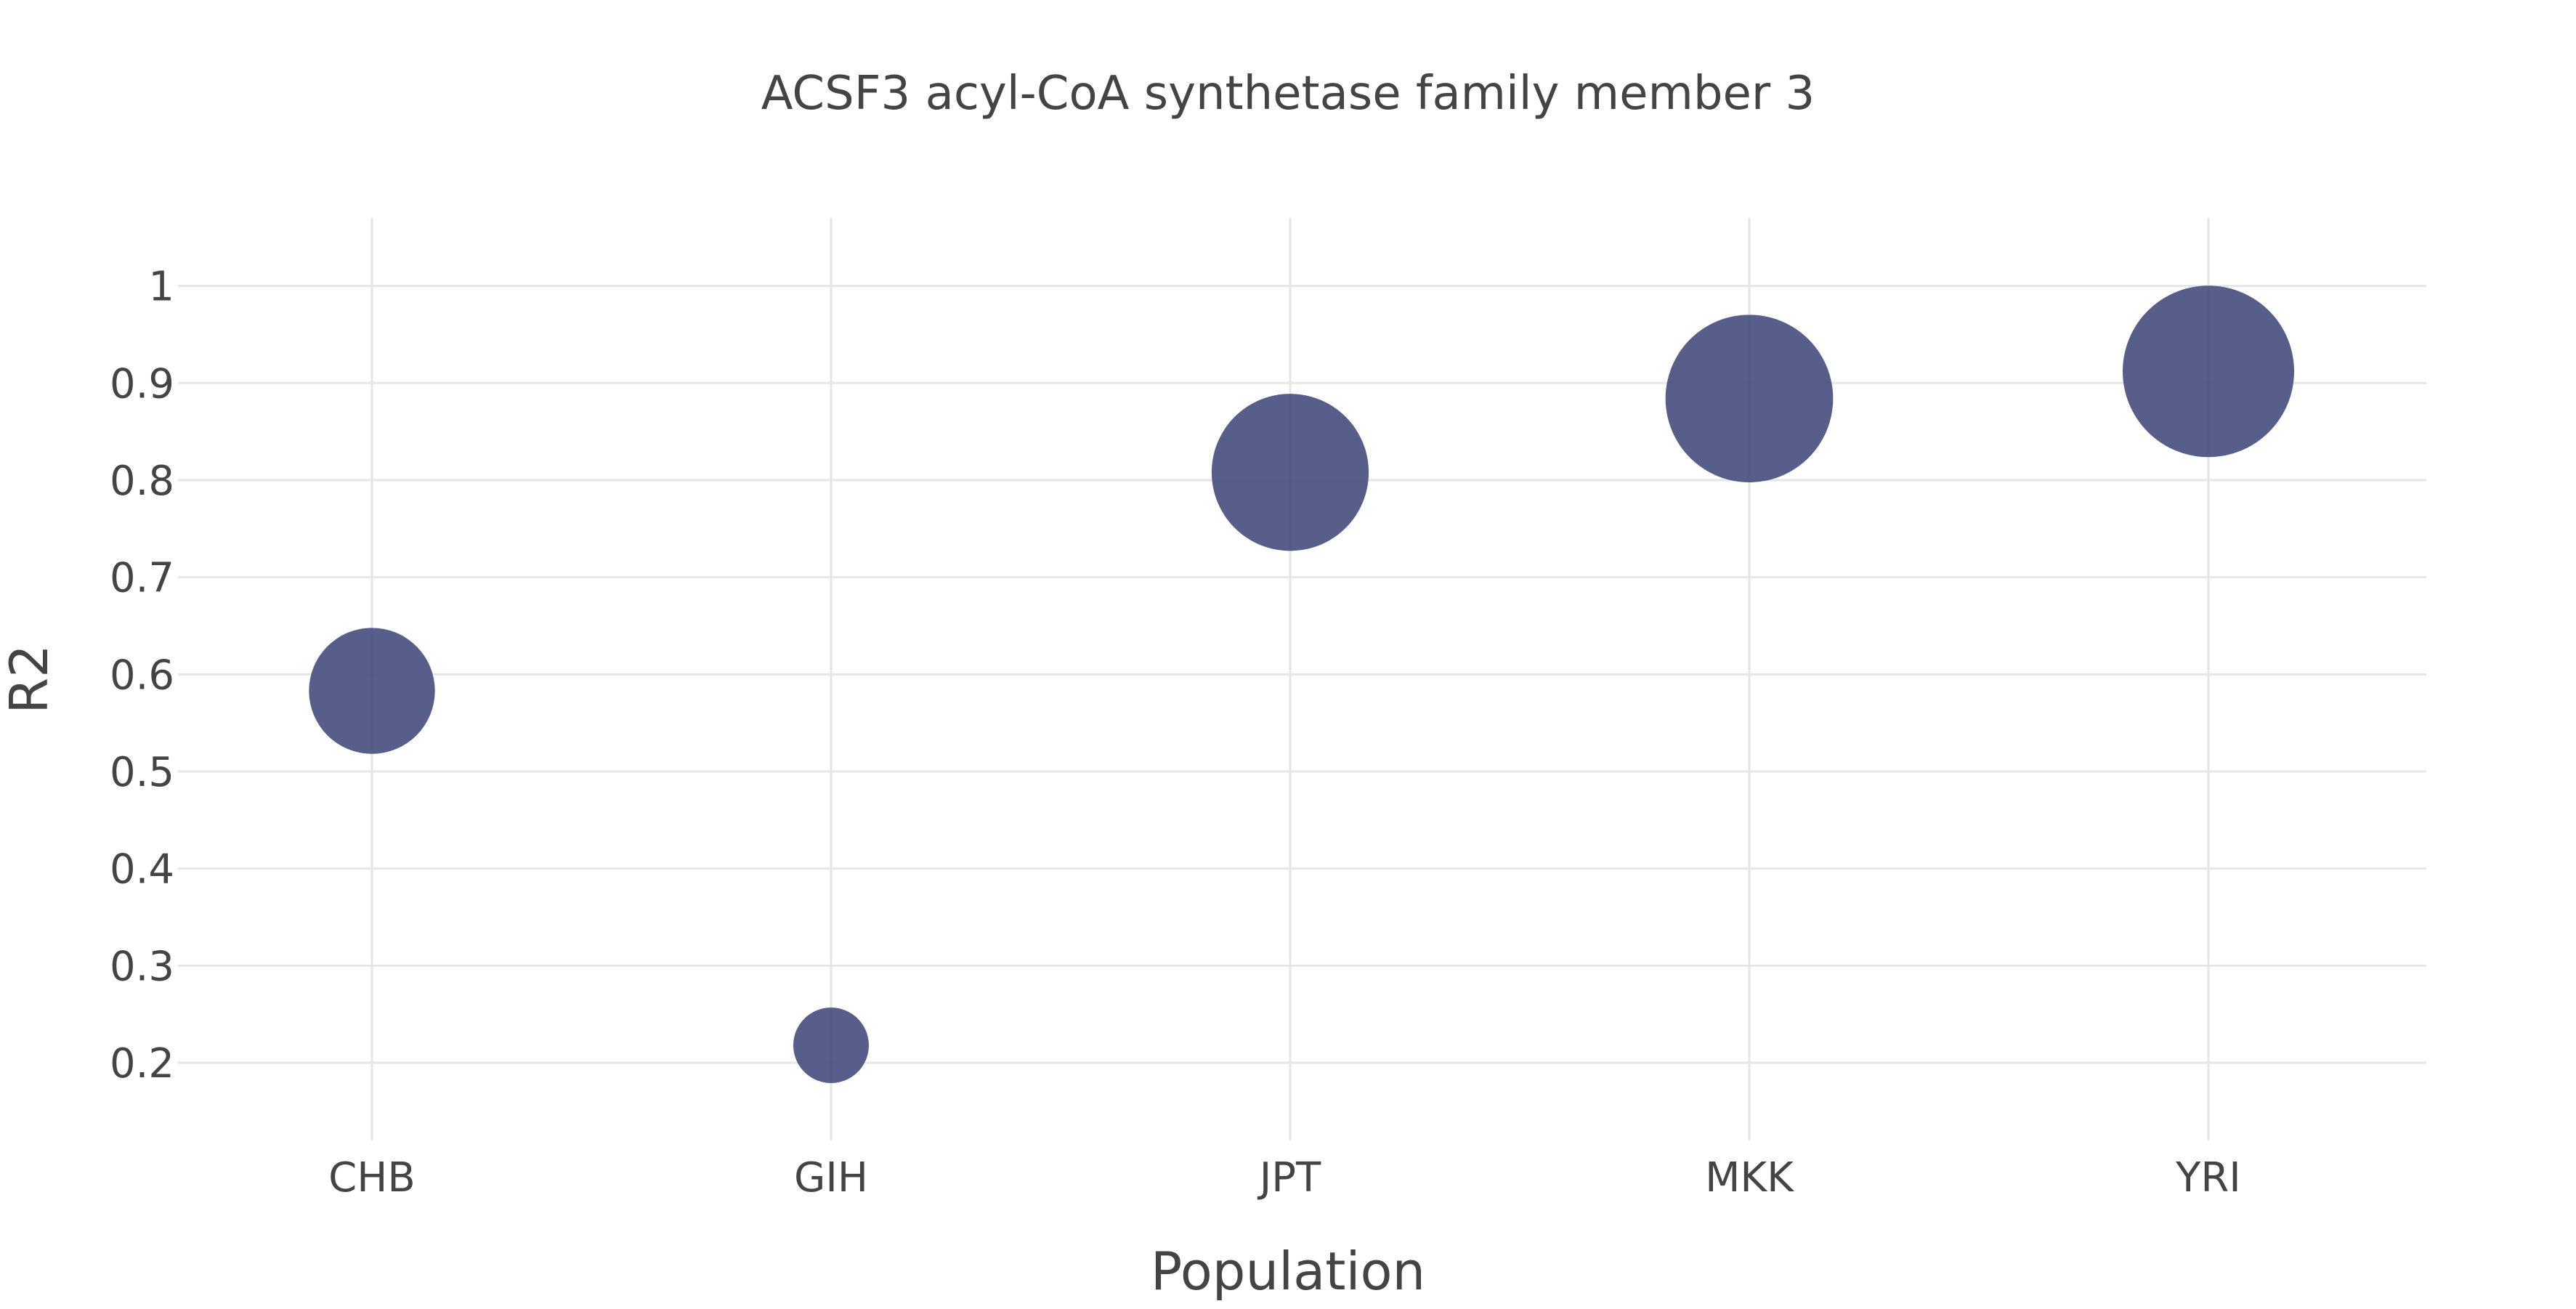 This screenshot has height=1309, width=2576. Describe the element at coordinates (831, 1177) in the screenshot. I see `x-tick-label: GIH` at that location.